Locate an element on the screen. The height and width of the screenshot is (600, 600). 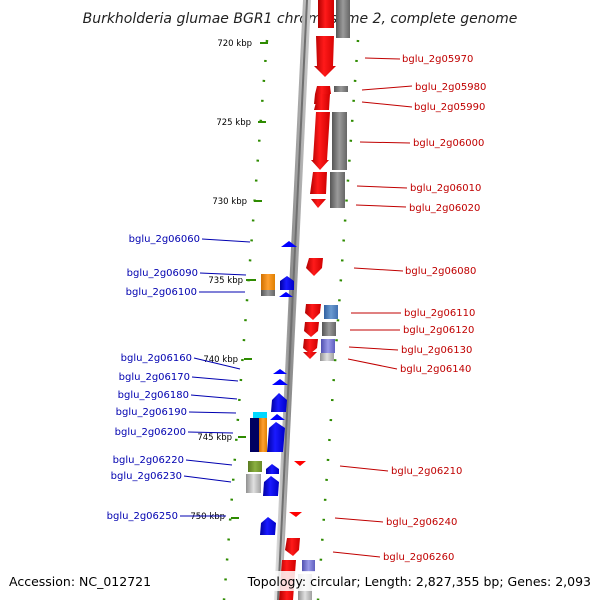
gene-label: bglu_2g06200 is located at coordinates (150, 432).